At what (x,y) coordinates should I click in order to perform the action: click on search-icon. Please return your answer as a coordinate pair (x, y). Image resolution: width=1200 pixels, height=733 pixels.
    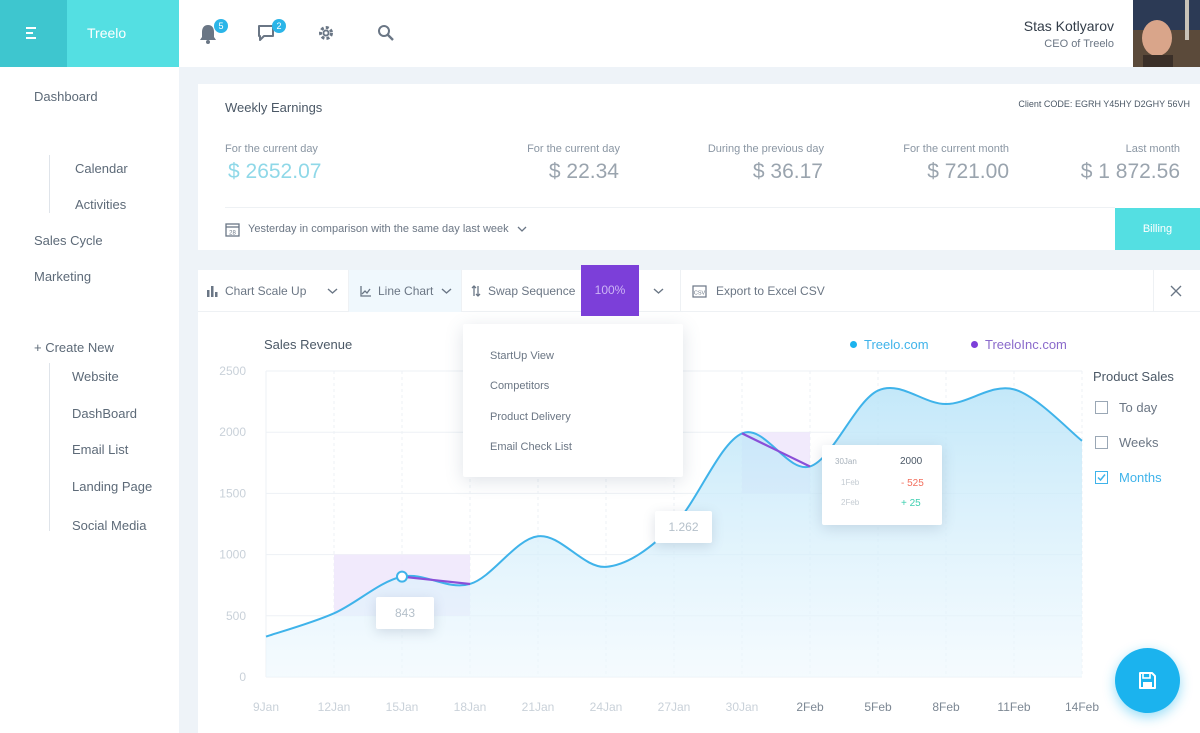
    Looking at the image, I should click on (386, 33).